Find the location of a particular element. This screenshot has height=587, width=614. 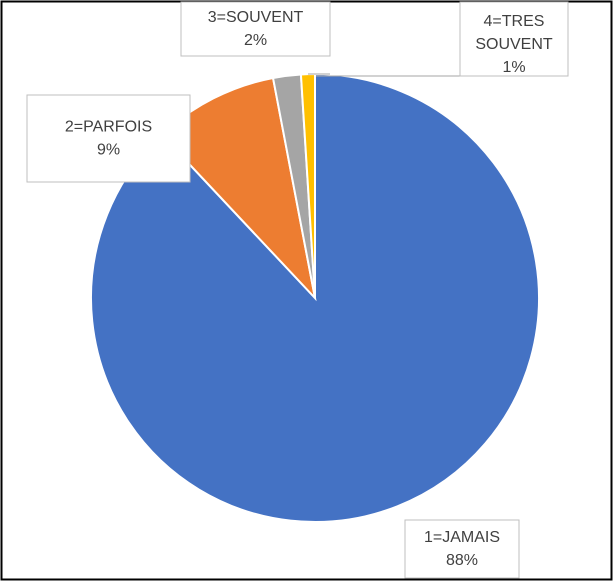

category-label: 4=TRES SOUVENT is located at coordinates (514, 33).